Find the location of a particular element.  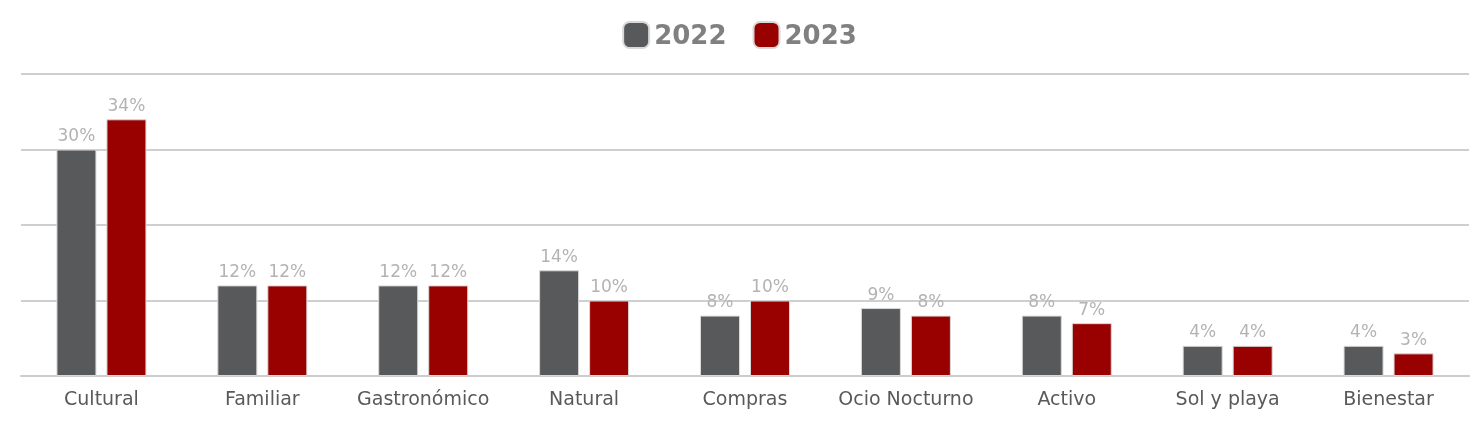

x-tick-label: Compras is located at coordinates (745, 397).